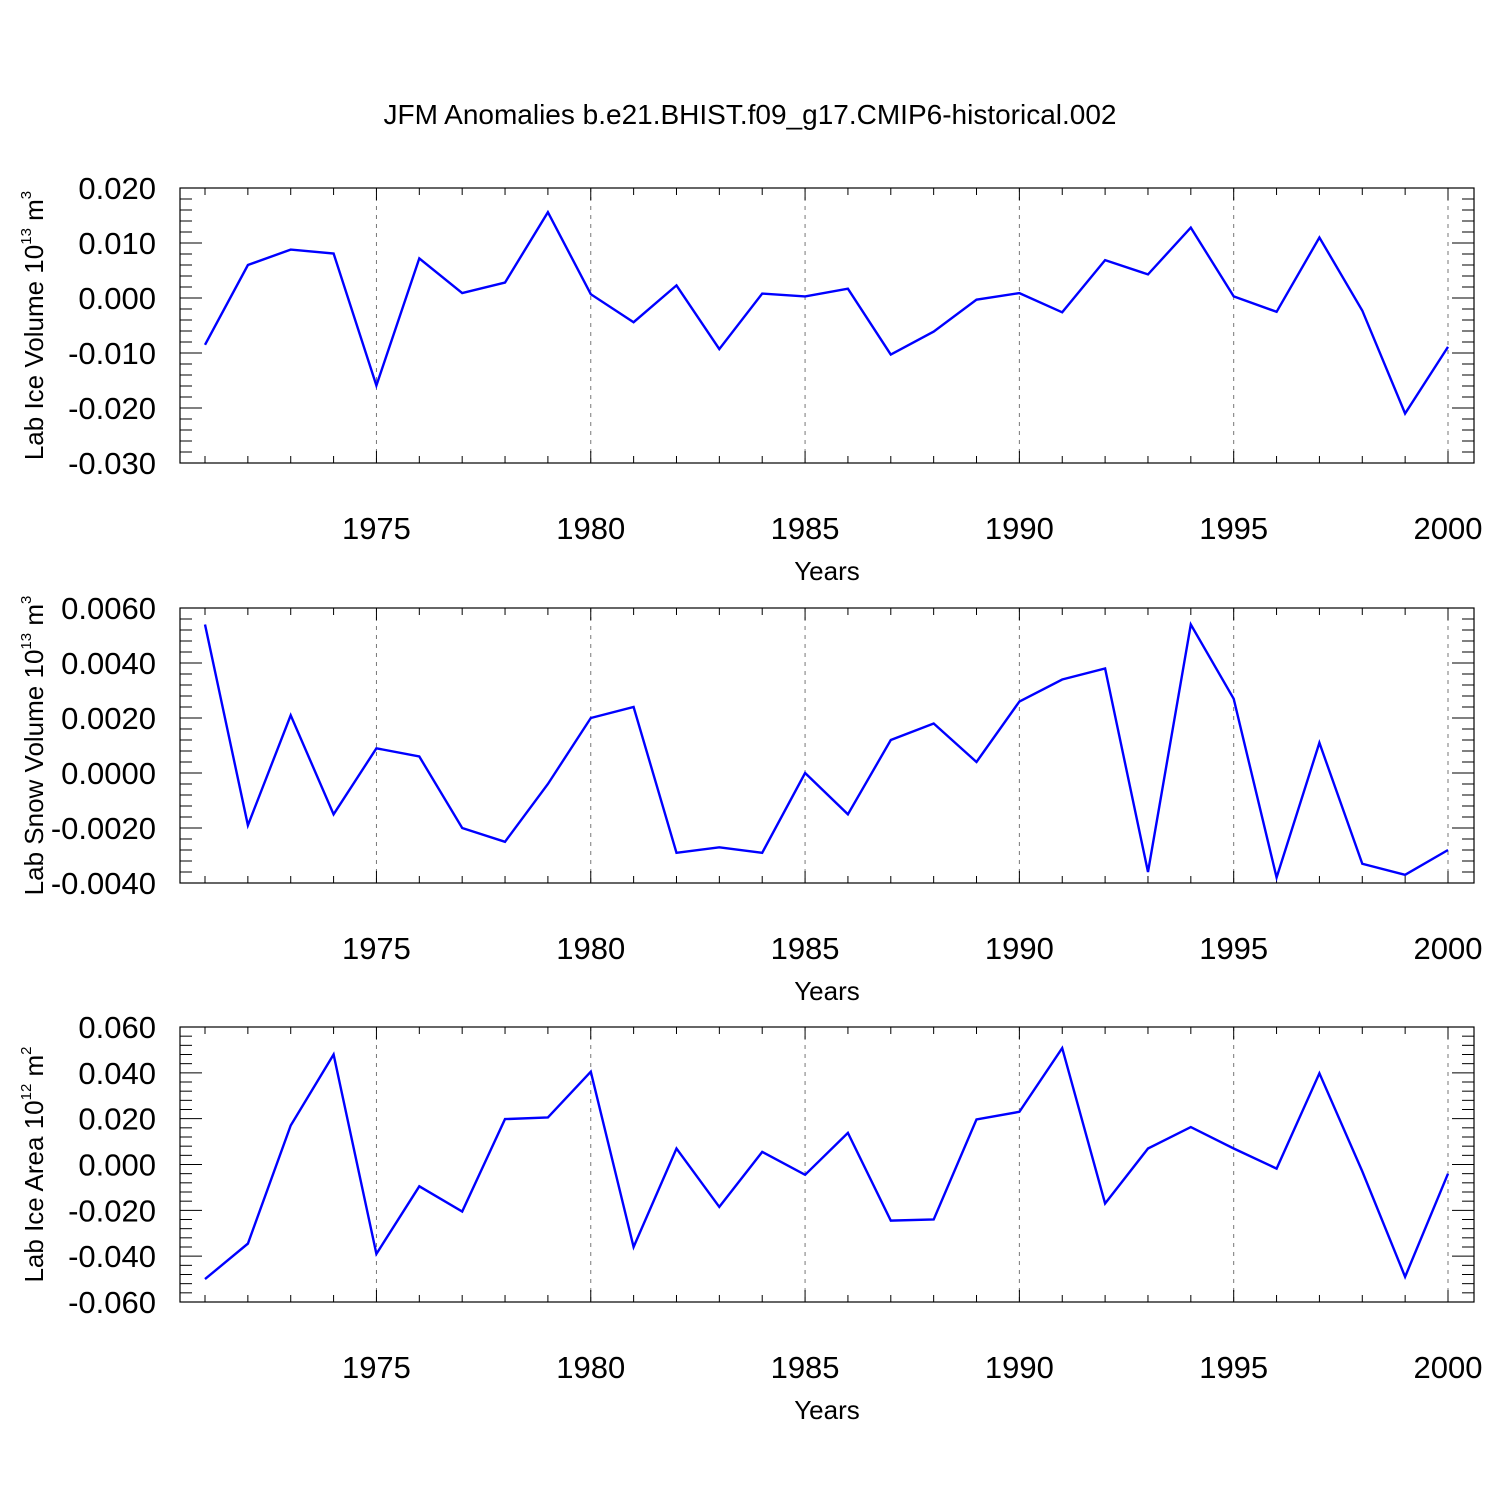 The width and height of the screenshot is (1500, 1500). What do you see at coordinates (117, 1027) in the screenshot?
I see `y-tick-label: 0.060` at bounding box center [117, 1027].